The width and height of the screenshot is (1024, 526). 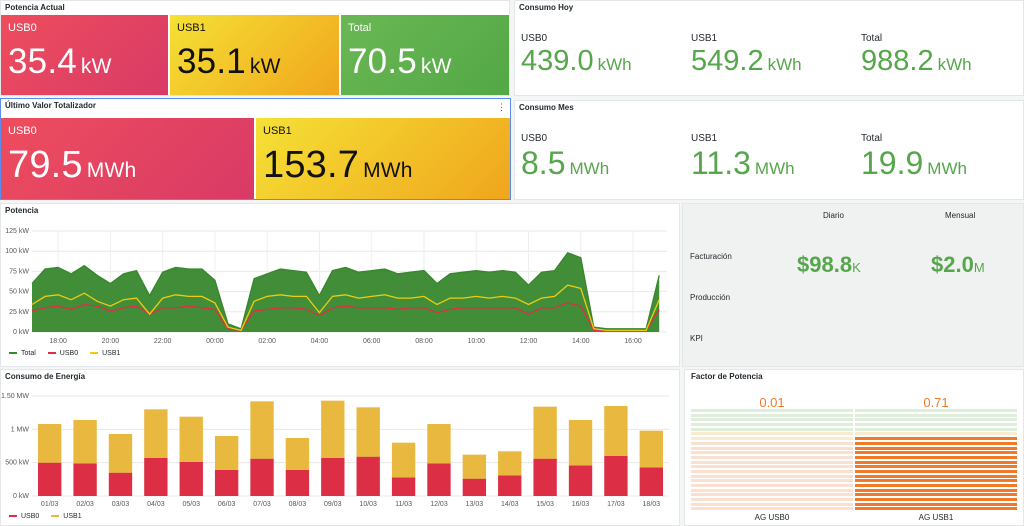 I want to click on stat-usb1-potencia: USB1 35.1 kW, so click(x=254, y=55).